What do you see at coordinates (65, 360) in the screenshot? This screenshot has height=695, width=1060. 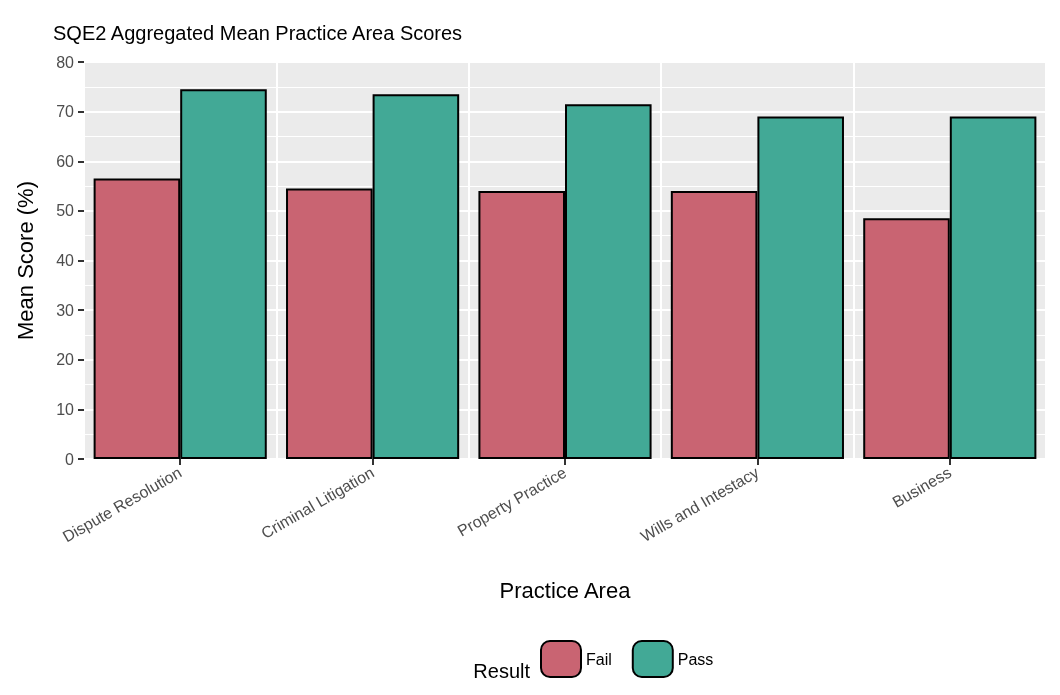 I see `y-tick-label: 20` at bounding box center [65, 360].